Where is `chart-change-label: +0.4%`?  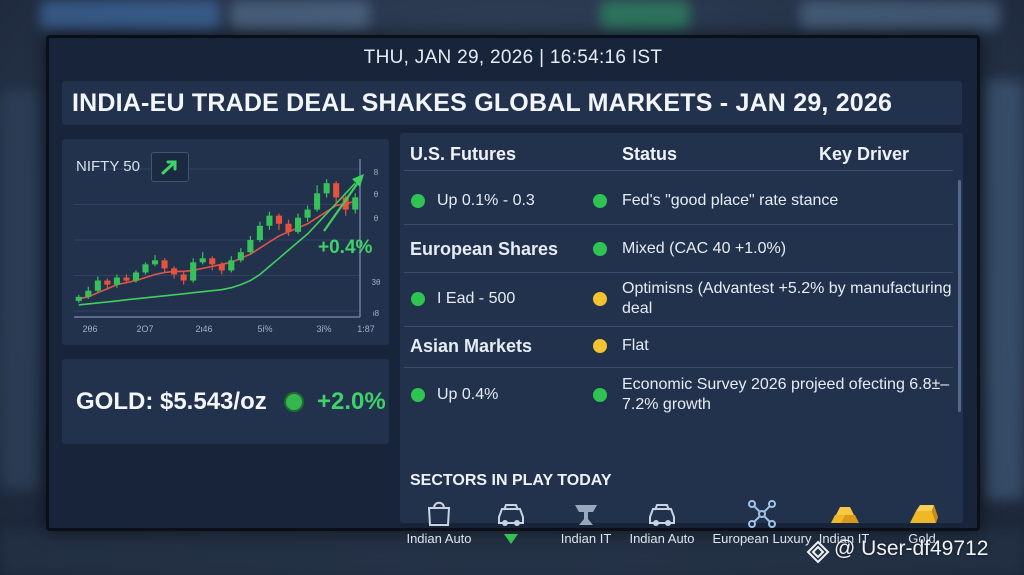 chart-change-label: +0.4% is located at coordinates (345, 247).